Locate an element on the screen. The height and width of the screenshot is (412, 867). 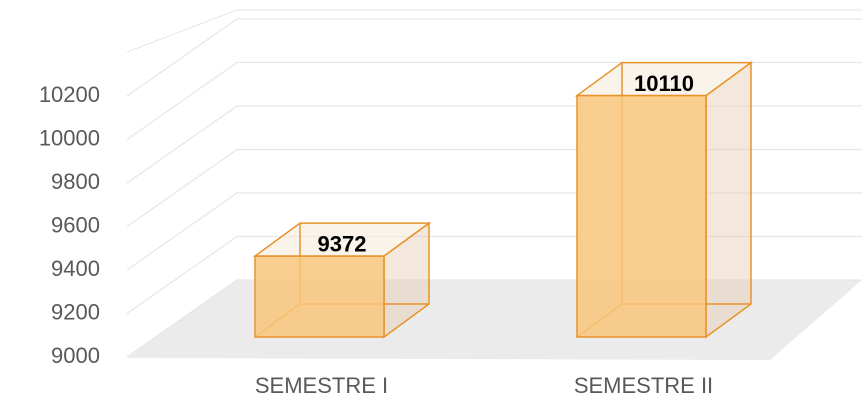
y-tick-label: 10000 is located at coordinates (69, 137).